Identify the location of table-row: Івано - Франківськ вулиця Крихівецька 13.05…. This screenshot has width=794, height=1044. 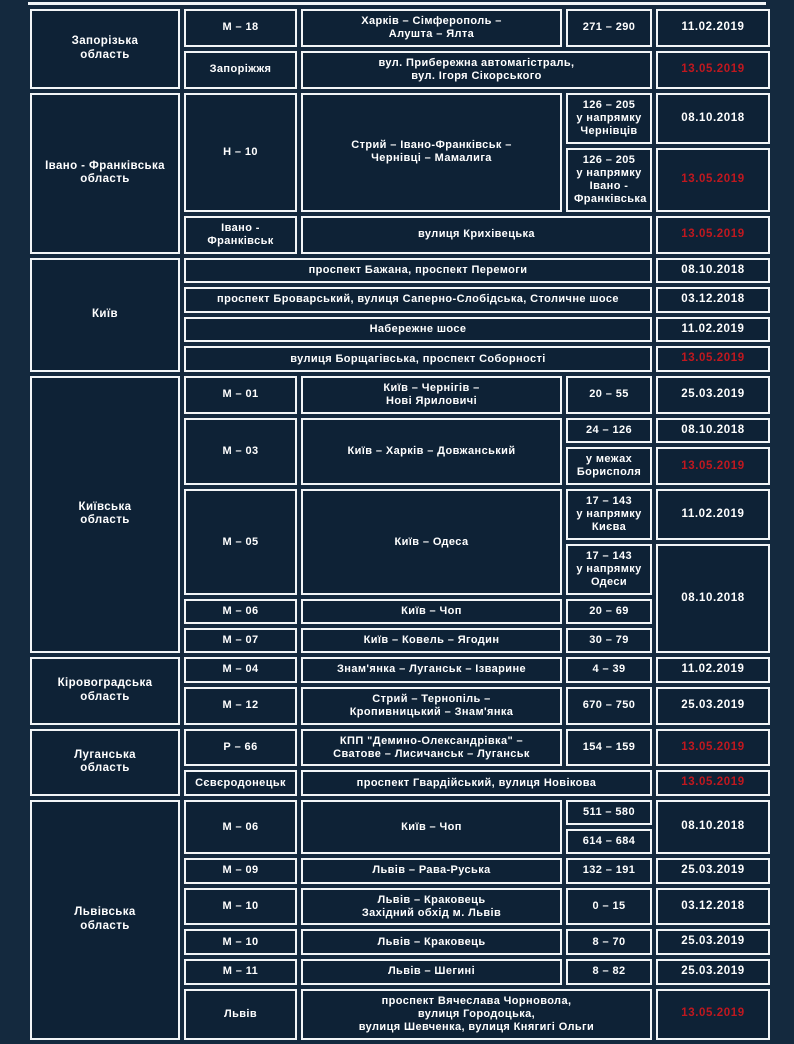
(400, 234).